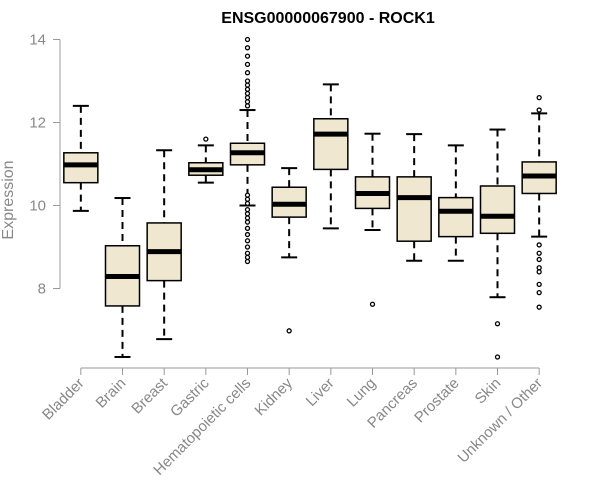  Describe the element at coordinates (42, 289) in the screenshot. I see `y-tick-label: 8` at that location.